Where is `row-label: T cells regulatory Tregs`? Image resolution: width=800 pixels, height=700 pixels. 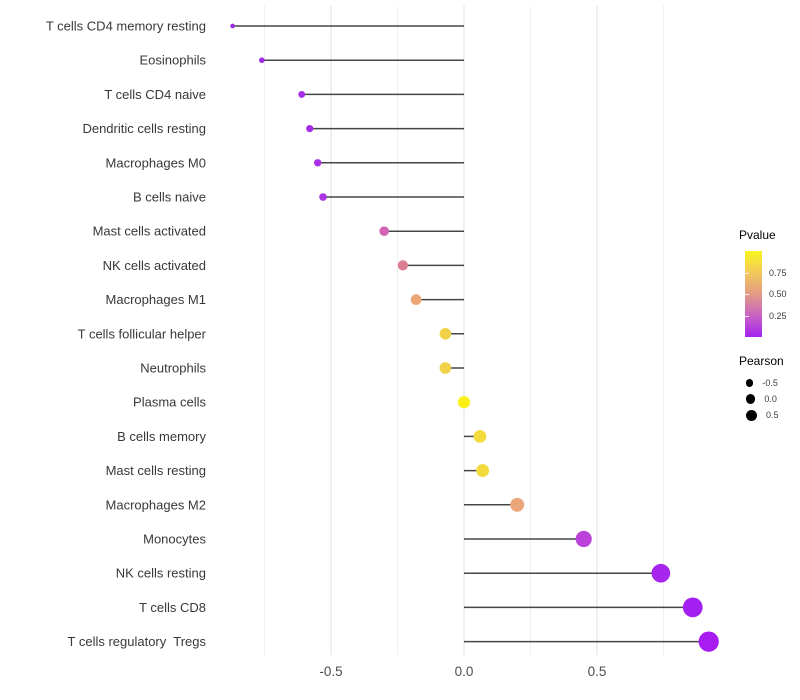
row-label: T cells regulatory Tregs is located at coordinates (137, 641).